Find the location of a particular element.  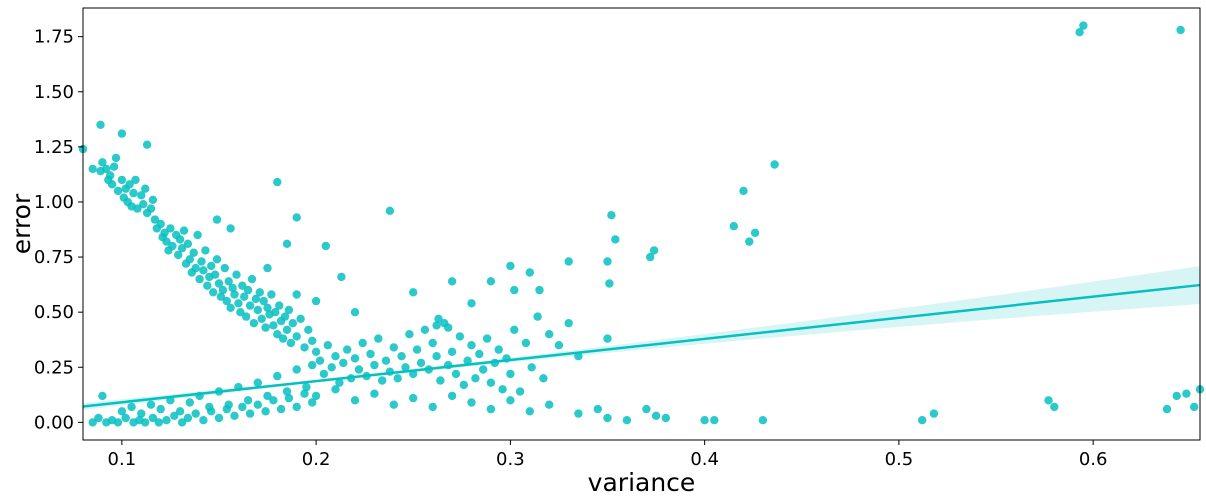

y-tick-label: 1.00 is located at coordinates (54, 202).